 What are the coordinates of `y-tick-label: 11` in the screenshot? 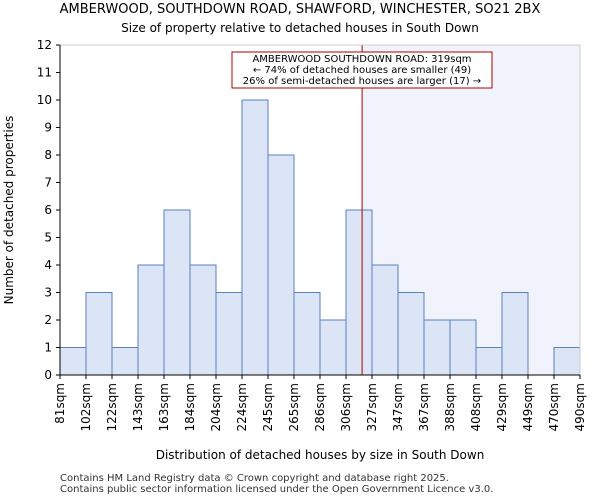 It's located at (44, 73).